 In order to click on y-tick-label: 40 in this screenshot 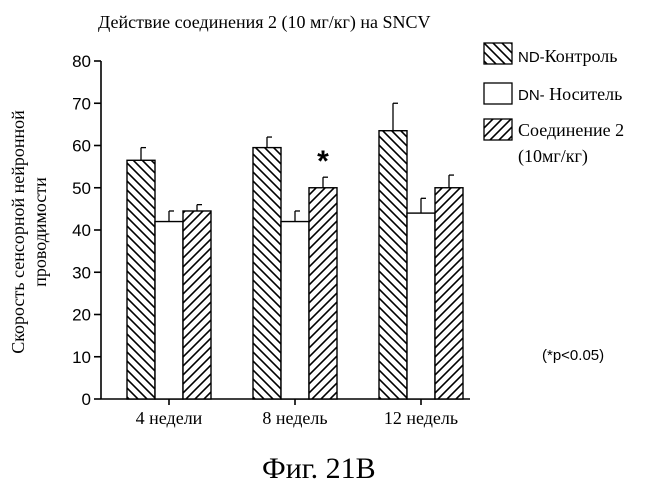, I will do `click(81, 230)`.